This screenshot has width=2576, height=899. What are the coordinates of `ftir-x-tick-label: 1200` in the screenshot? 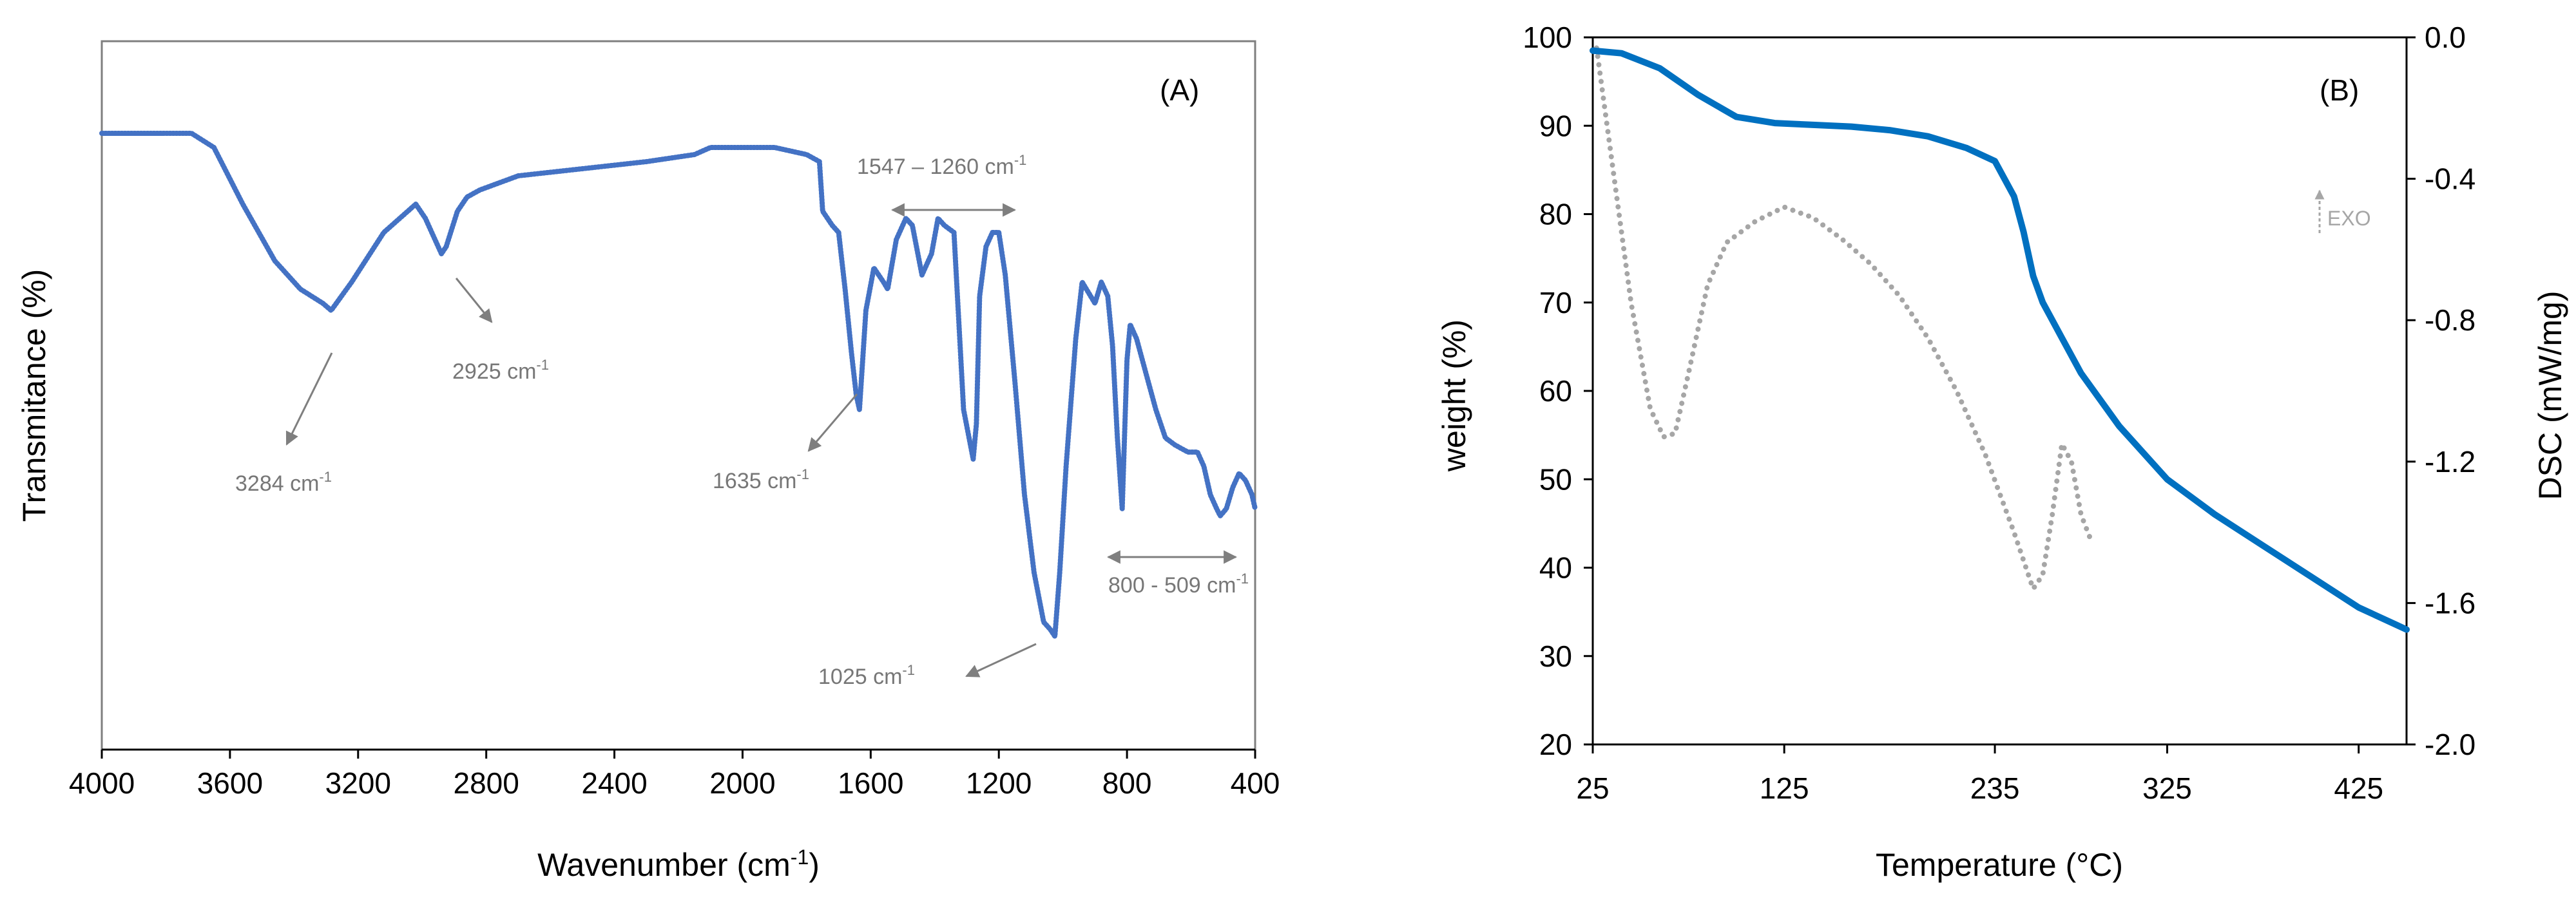 It's located at (999, 783).